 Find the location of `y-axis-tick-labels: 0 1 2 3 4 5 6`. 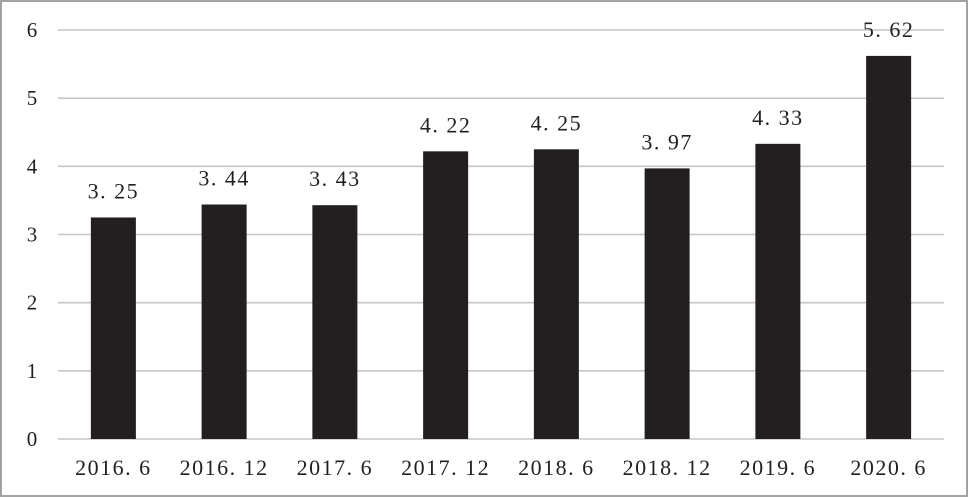

y-axis-tick-labels: 0 1 2 3 4 5 6 is located at coordinates (32, 234).